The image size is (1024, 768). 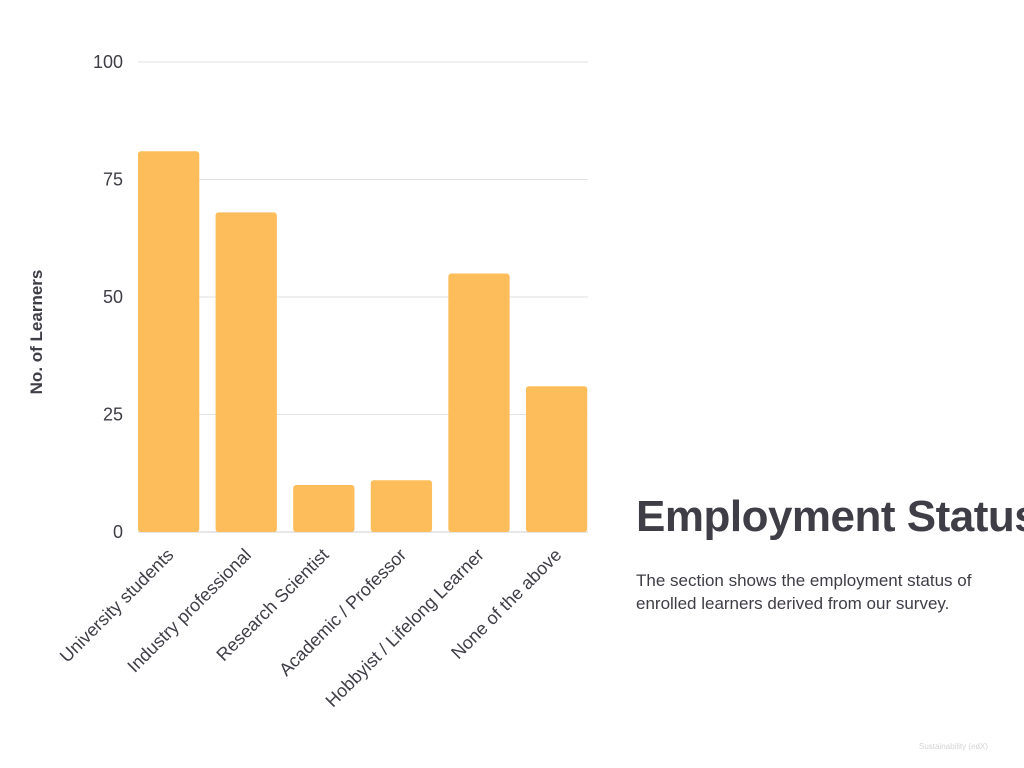 What do you see at coordinates (118, 532) in the screenshot?
I see `y-tick-label: 0` at bounding box center [118, 532].